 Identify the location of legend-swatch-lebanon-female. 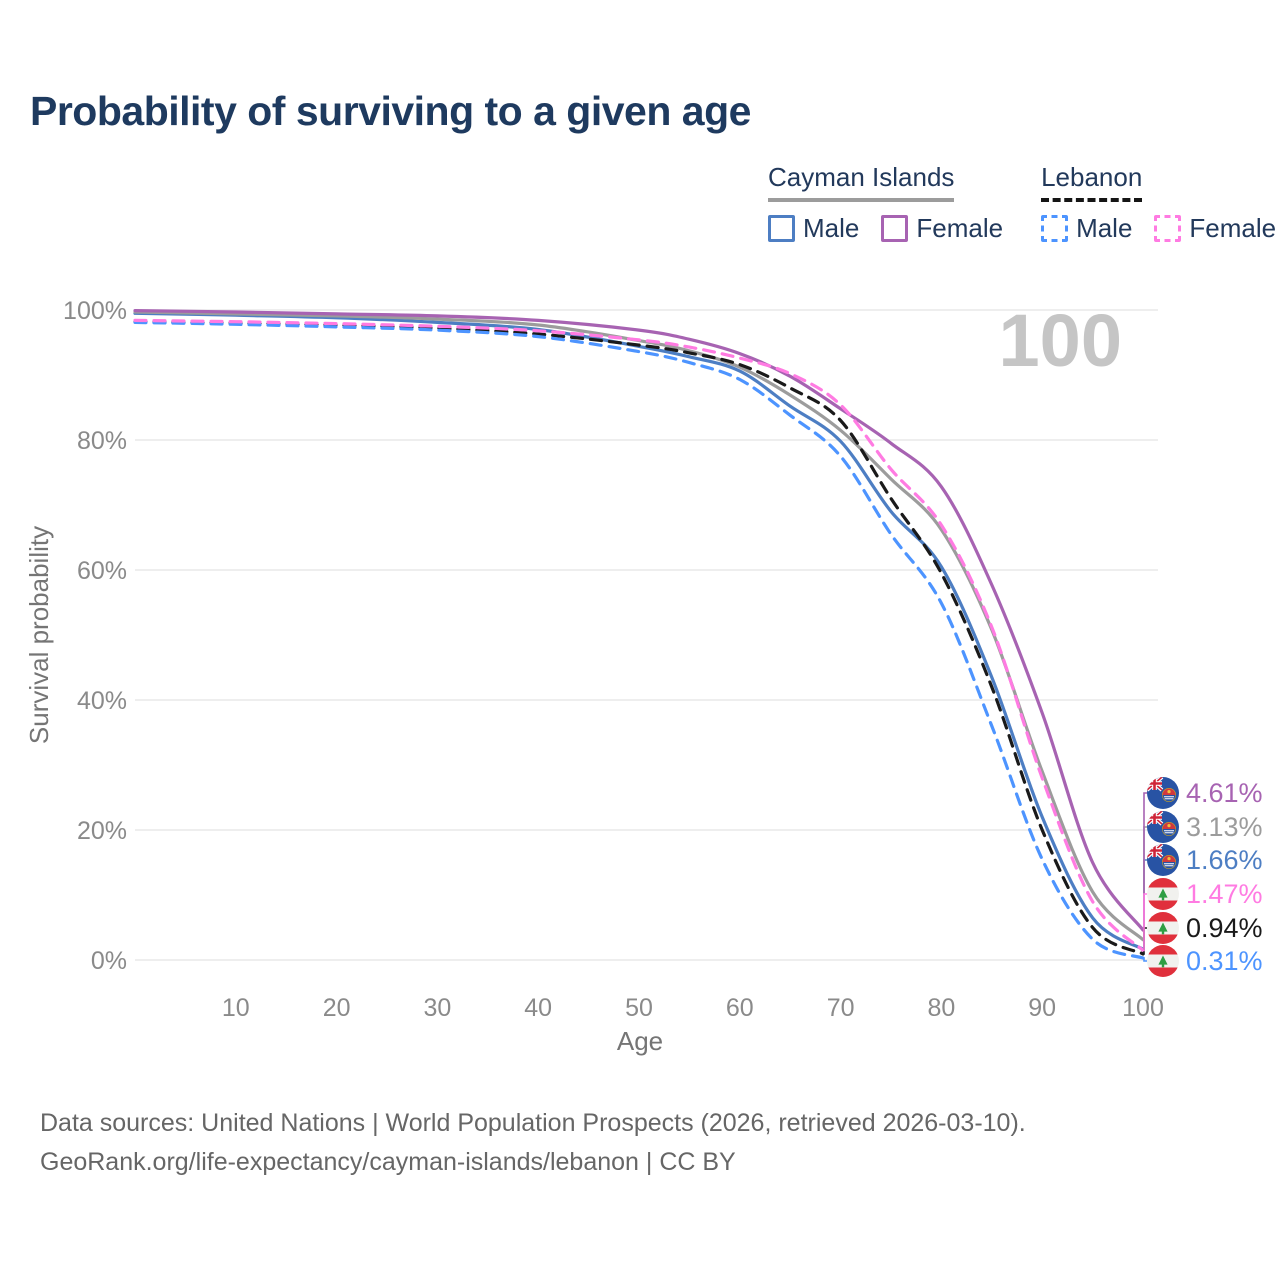
(1168, 228).